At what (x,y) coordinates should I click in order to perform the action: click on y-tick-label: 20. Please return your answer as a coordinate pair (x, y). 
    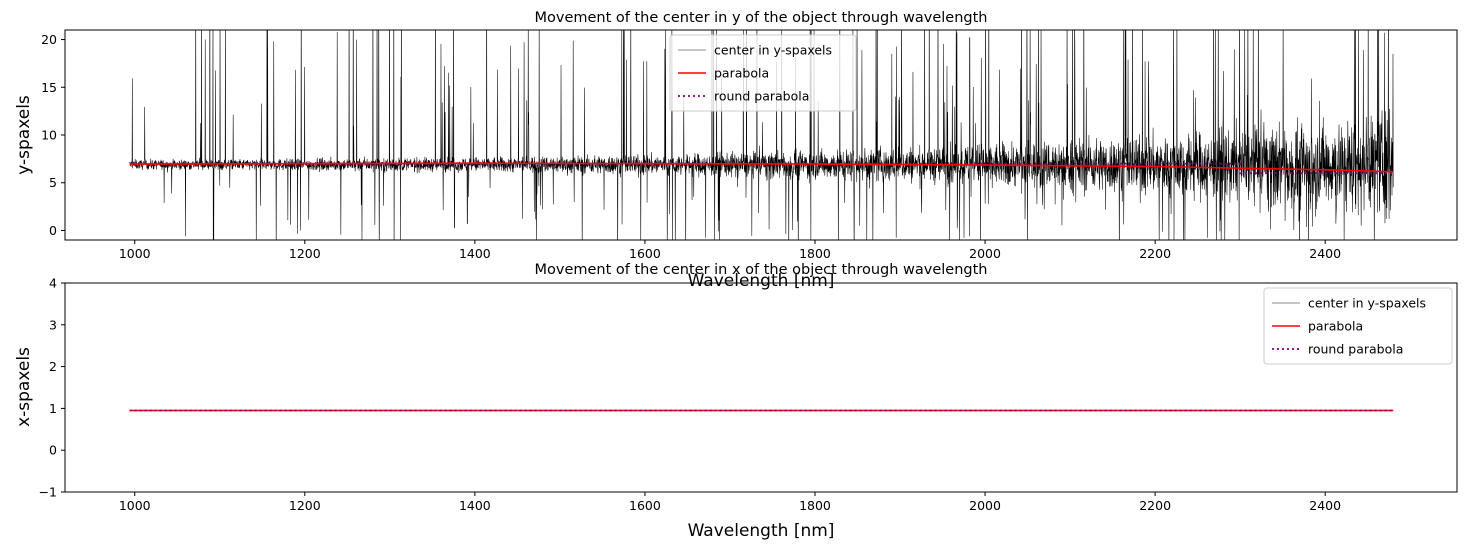
    Looking at the image, I should click on (49, 39).